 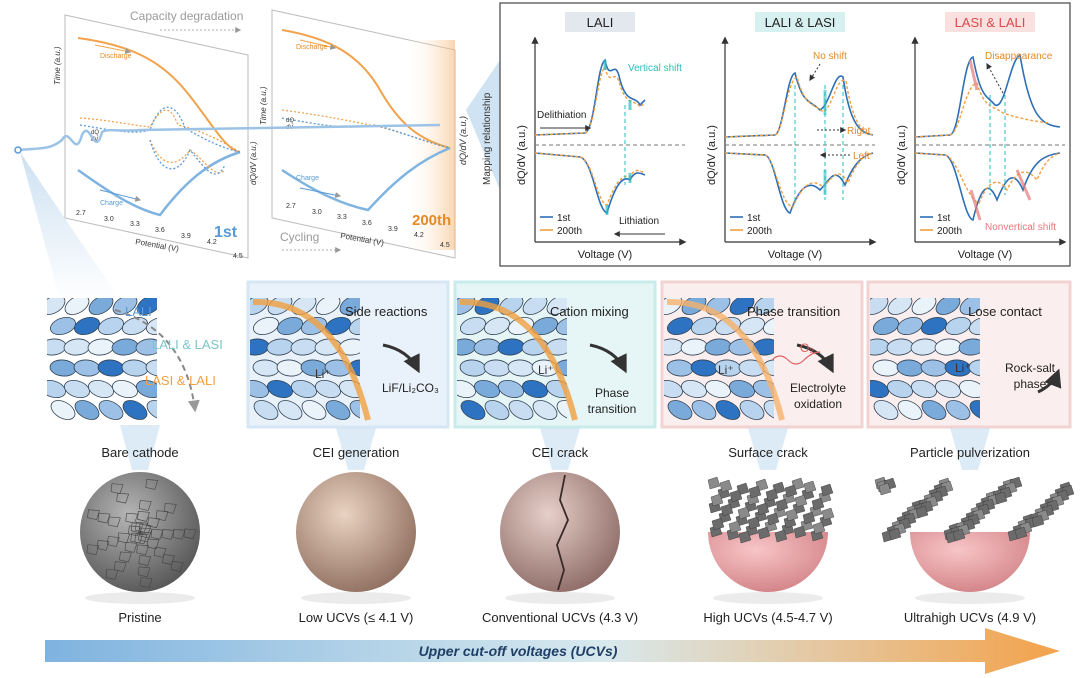 I want to click on svg-text: 4.2, so click(x=419, y=235).